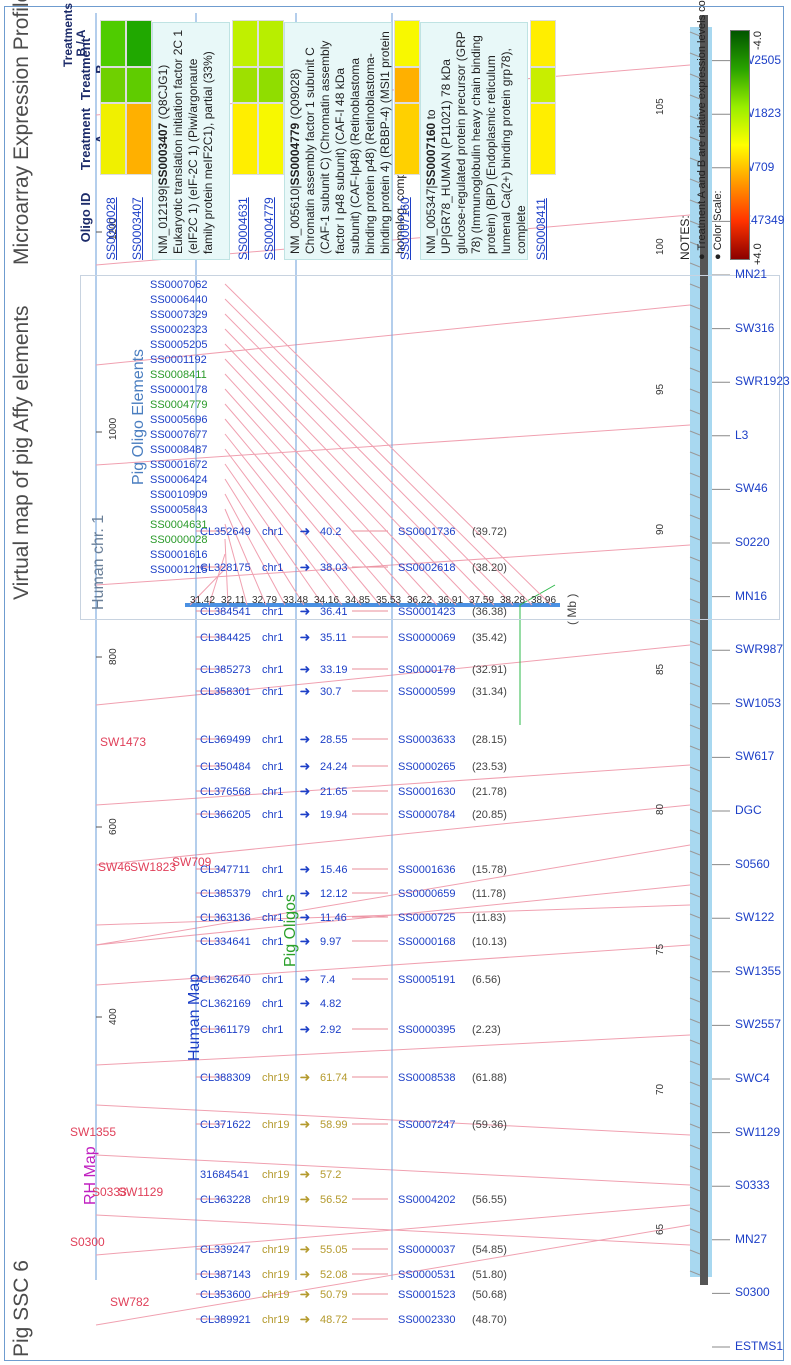 The image size is (791, 1365). I want to click on oligo-id-link: SS0004631, so click(243, 228).